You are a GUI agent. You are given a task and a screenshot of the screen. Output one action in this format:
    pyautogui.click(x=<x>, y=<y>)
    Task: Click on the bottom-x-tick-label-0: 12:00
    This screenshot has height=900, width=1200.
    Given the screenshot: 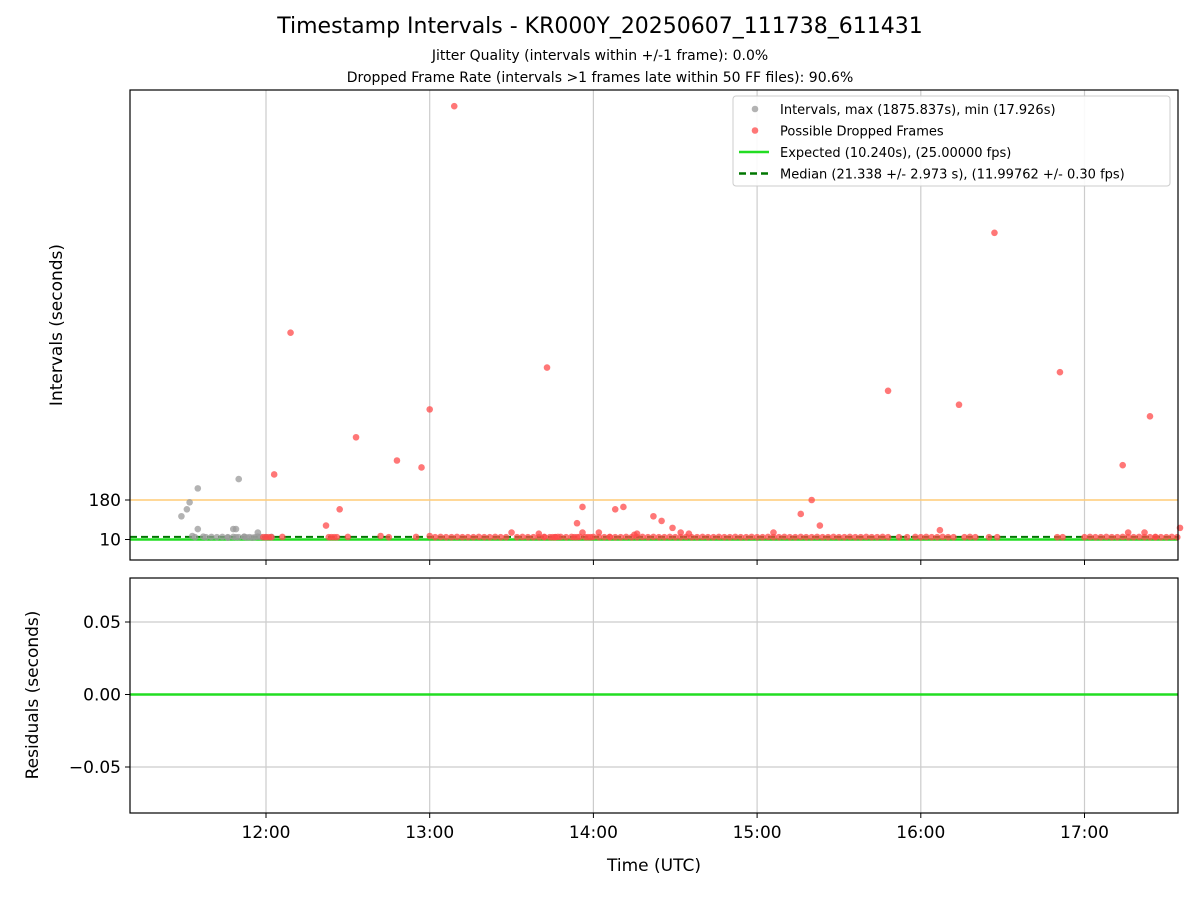 What is the action you would take?
    pyautogui.click(x=266, y=833)
    